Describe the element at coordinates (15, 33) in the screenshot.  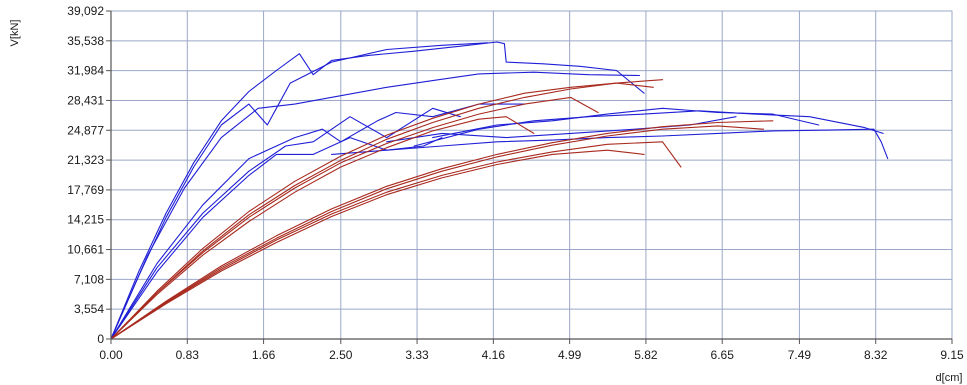
I see `y-axis-title: V[kN]` at that location.